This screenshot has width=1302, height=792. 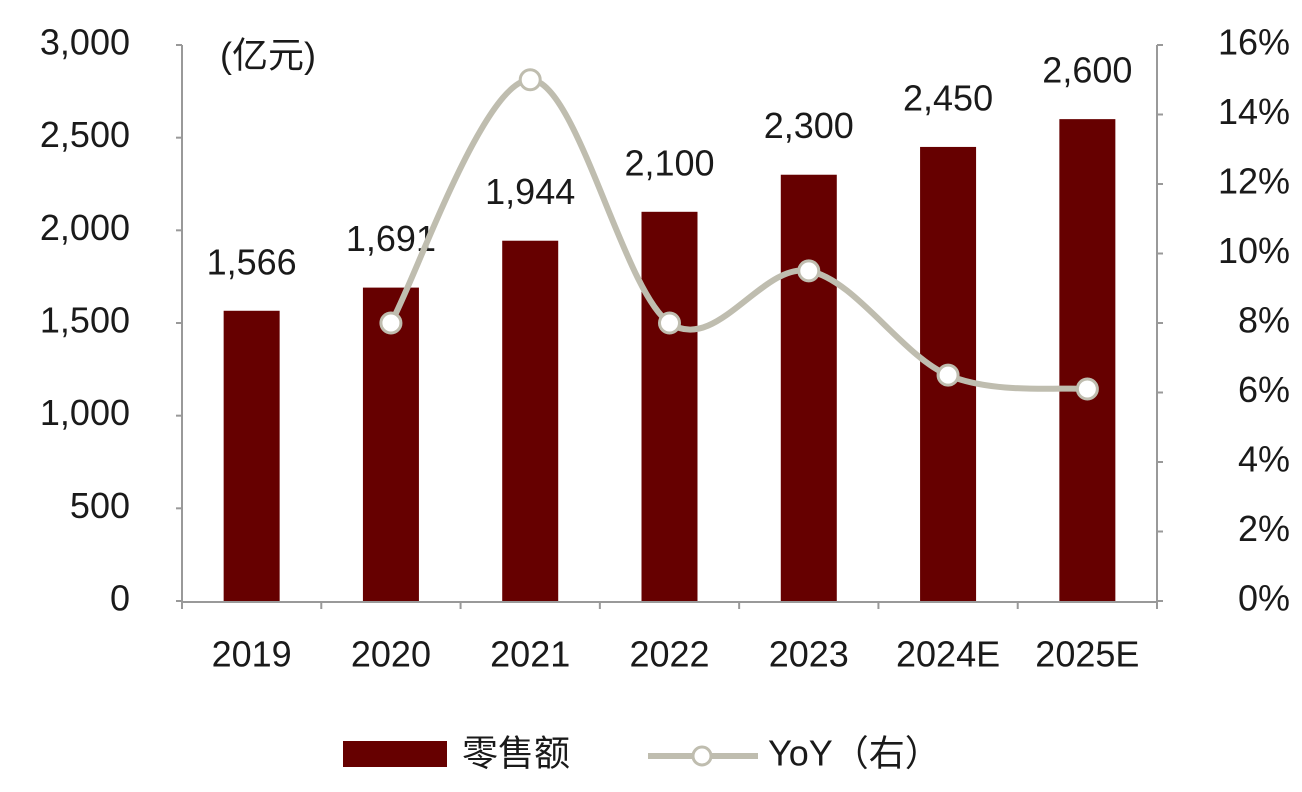 I want to click on legend-swatch-marker, so click(x=702, y=756).